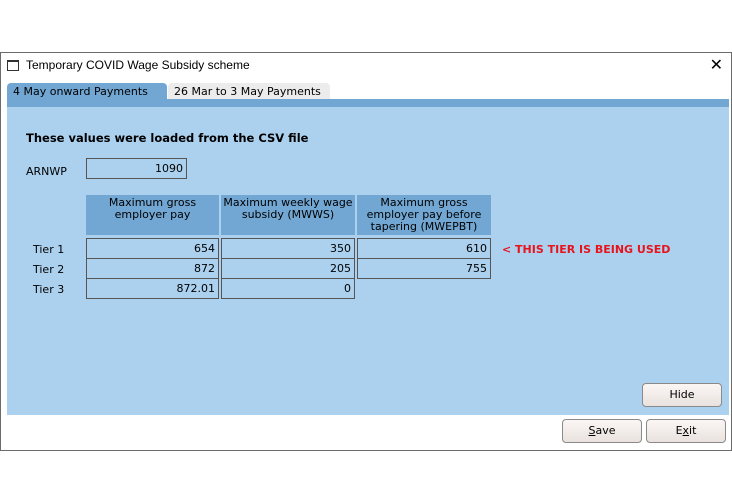 The height and width of the screenshot is (495, 732). What do you see at coordinates (49, 269) in the screenshot?
I see `row-label-tier-2: Tier 2` at bounding box center [49, 269].